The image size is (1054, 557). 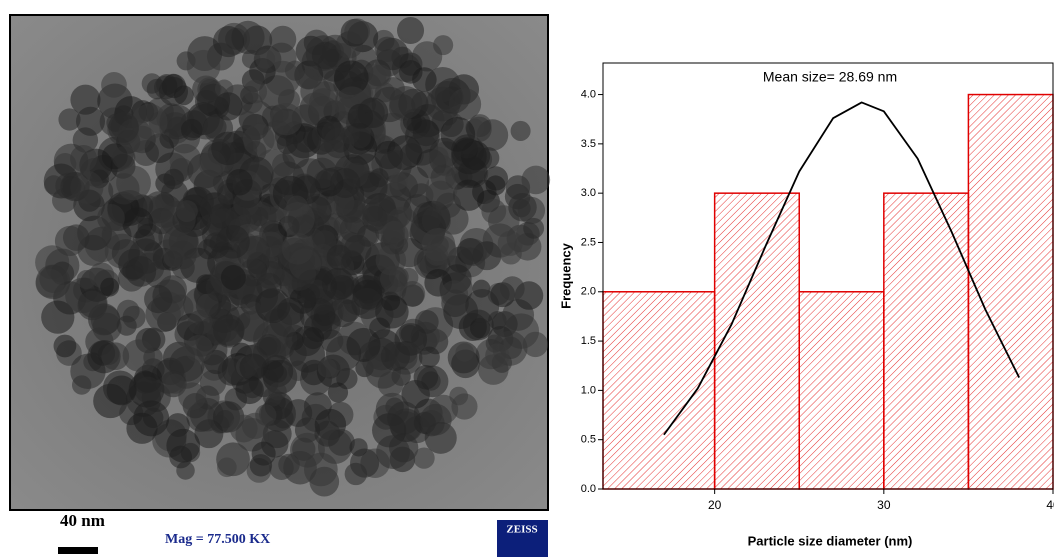 What do you see at coordinates (830, 540) in the screenshot?
I see `x-axis-label: Particle size diameter (nm)` at bounding box center [830, 540].